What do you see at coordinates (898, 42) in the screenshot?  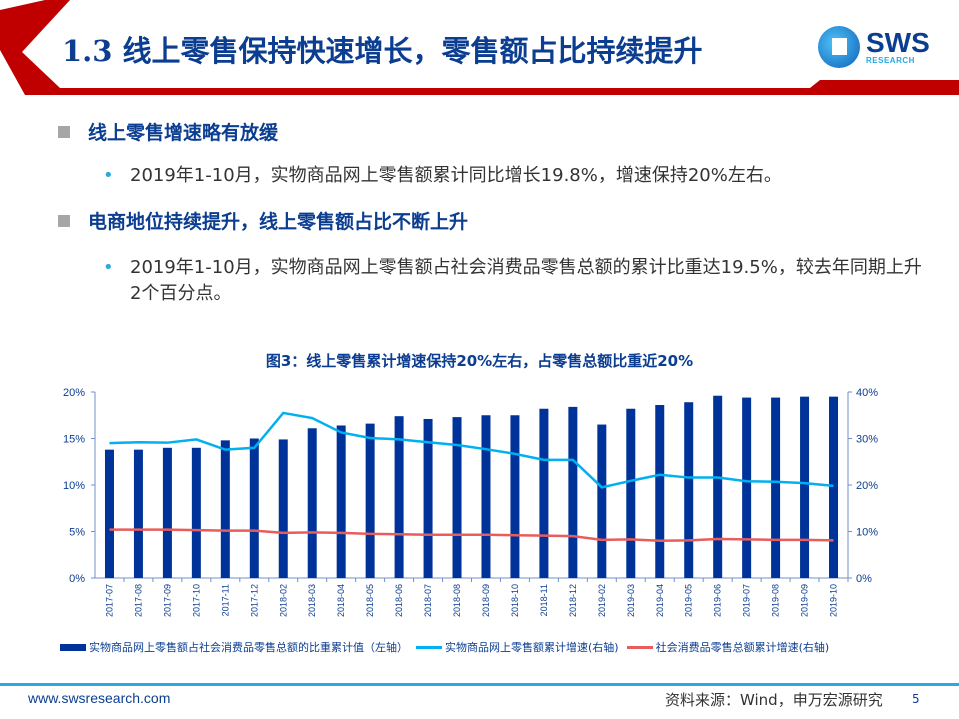 I see `logo-text: SWS` at bounding box center [898, 42].